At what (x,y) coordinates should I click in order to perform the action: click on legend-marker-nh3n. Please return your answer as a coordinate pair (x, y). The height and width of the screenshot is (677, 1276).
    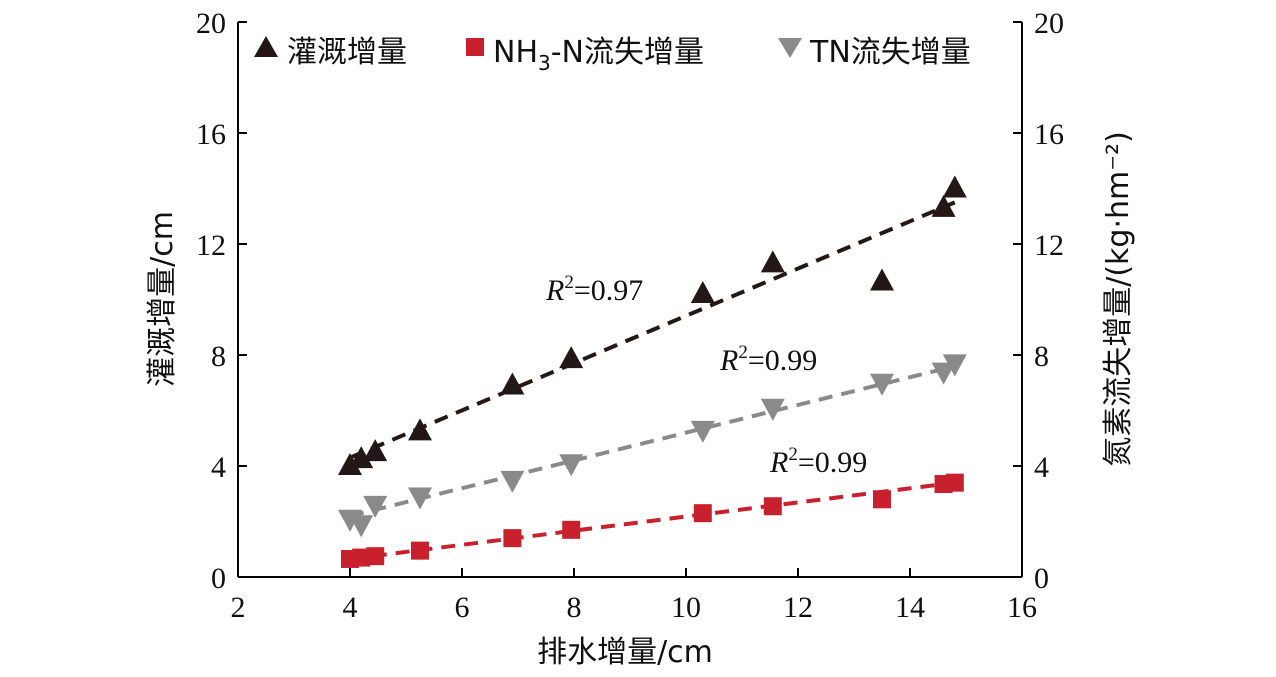
    Looking at the image, I should click on (475, 47).